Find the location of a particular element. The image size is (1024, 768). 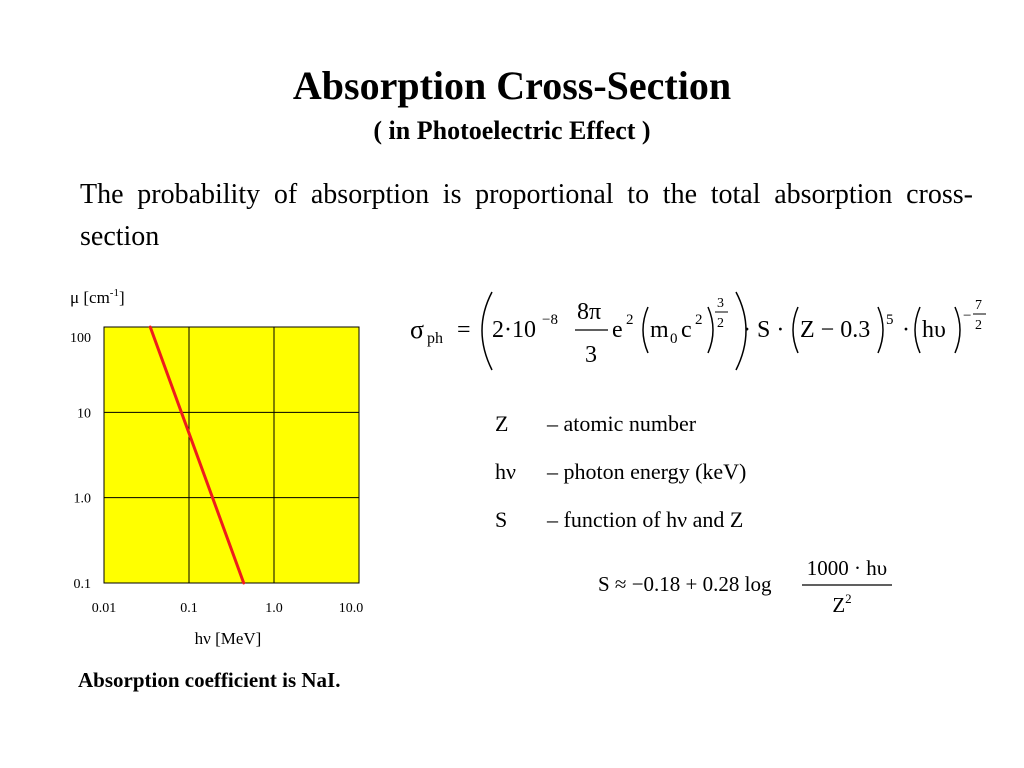

slide-subtitle: ( in Photoelectric Effect ) is located at coordinates (512, 130).